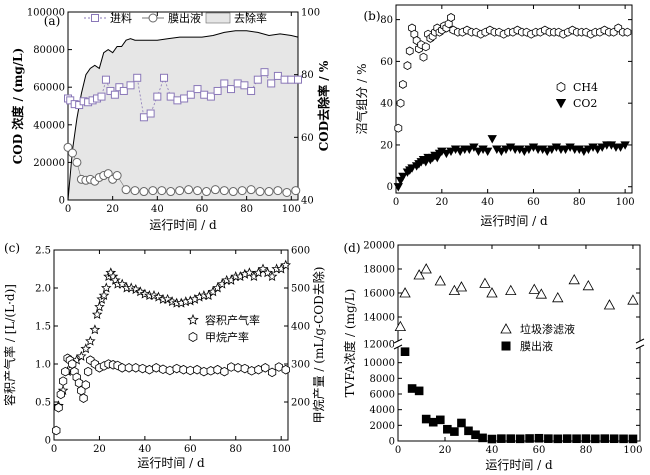 The height and width of the screenshot is (475, 650). What do you see at coordinates (43, 251) in the screenshot?
I see `y-tick-label: 2.5` at bounding box center [43, 251].